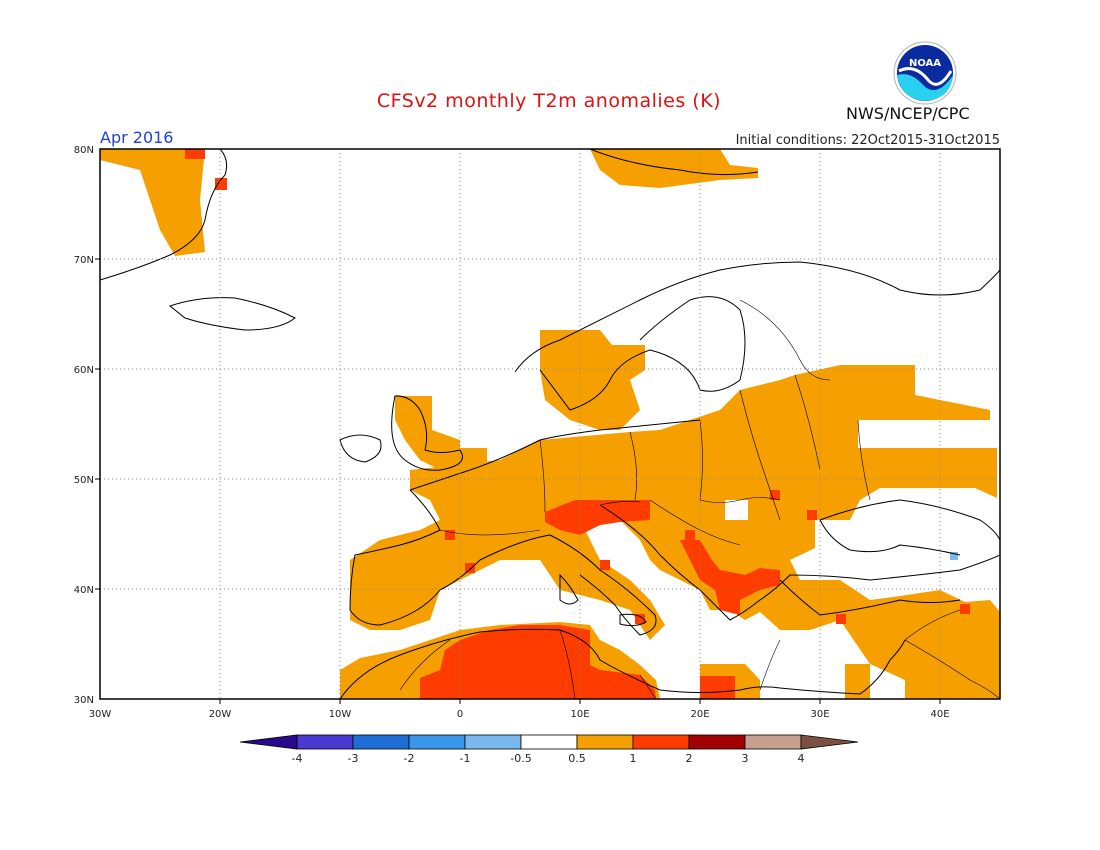 The image size is (1100, 850). What do you see at coordinates (829, 742) in the screenshot?
I see `colorbar-arrow-high` at bounding box center [829, 742].